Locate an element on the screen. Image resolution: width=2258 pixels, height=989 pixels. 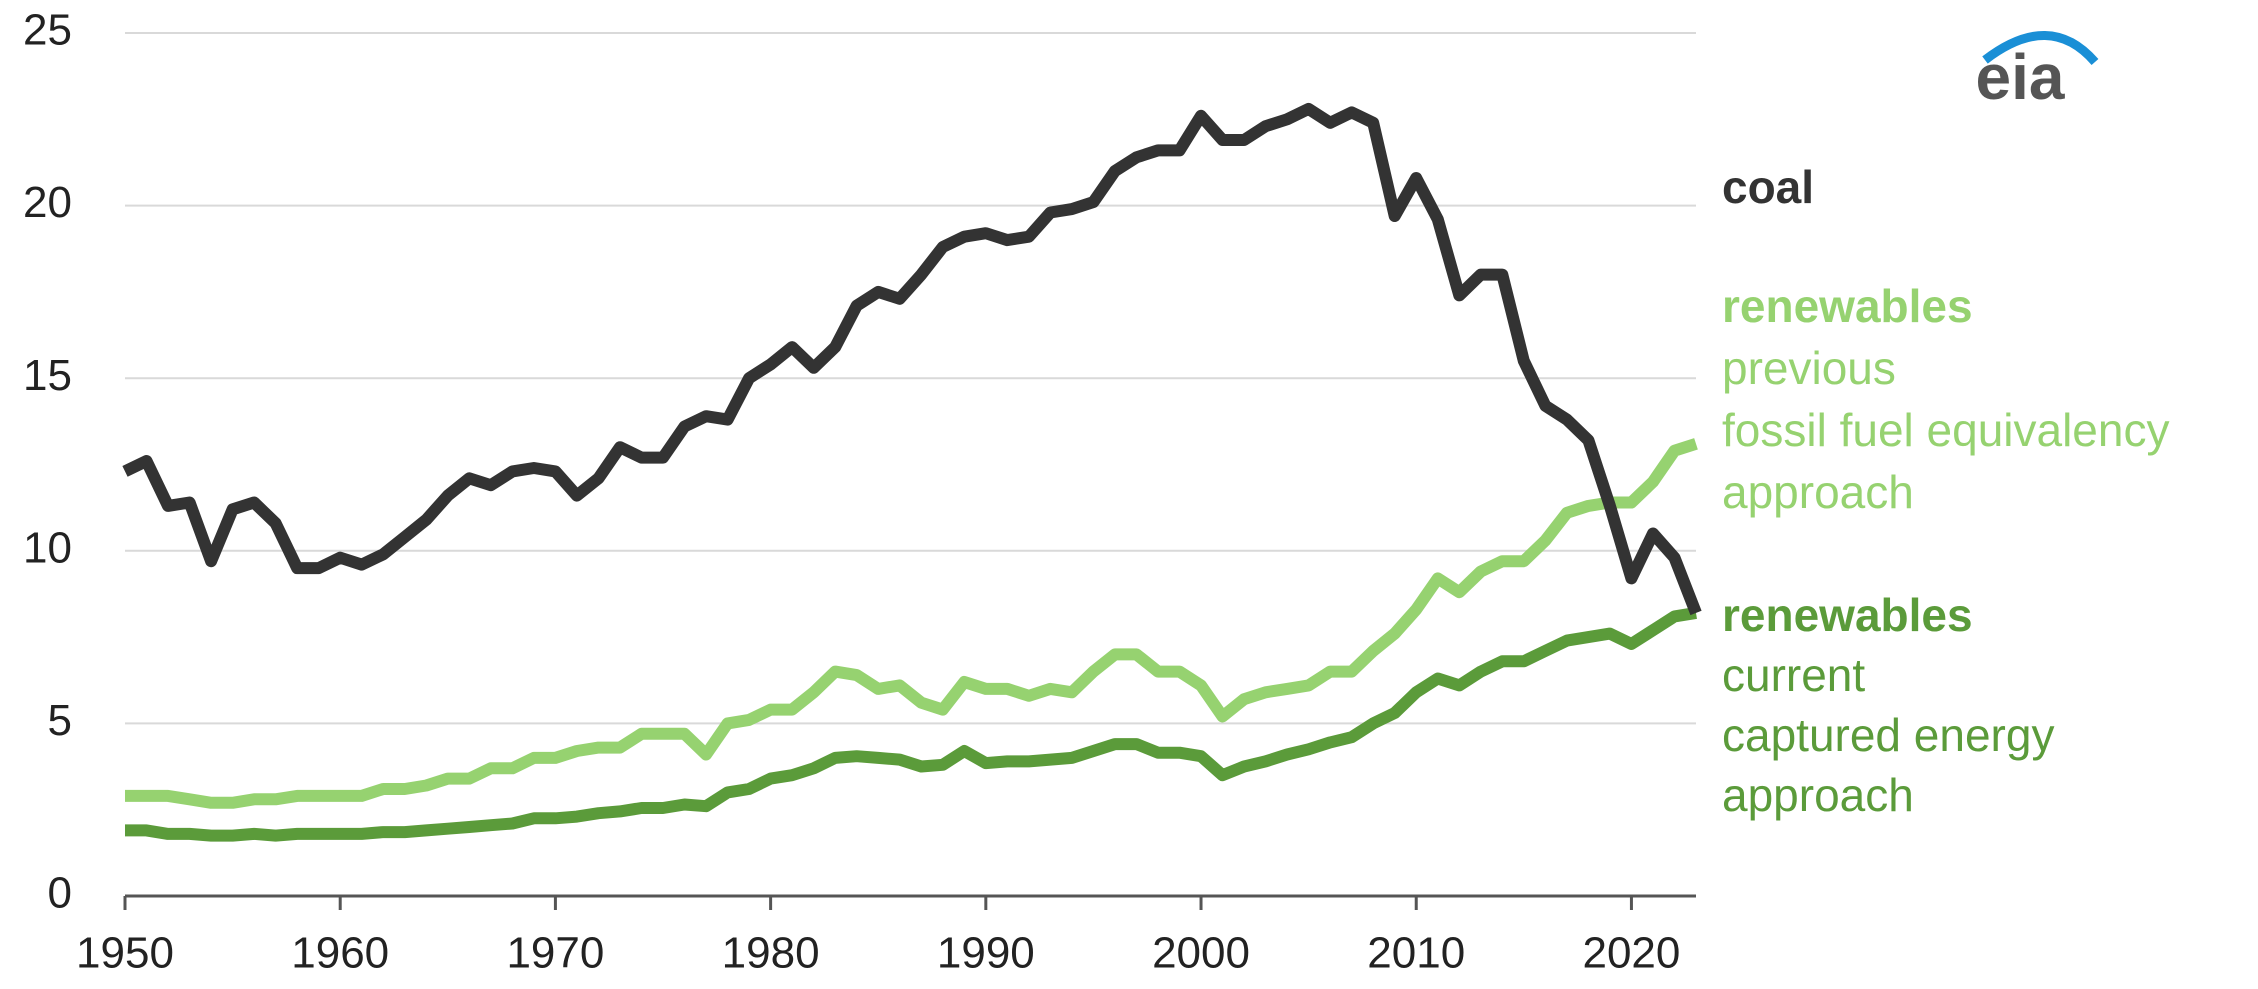
x-tick-label: 1990 is located at coordinates (986, 953).